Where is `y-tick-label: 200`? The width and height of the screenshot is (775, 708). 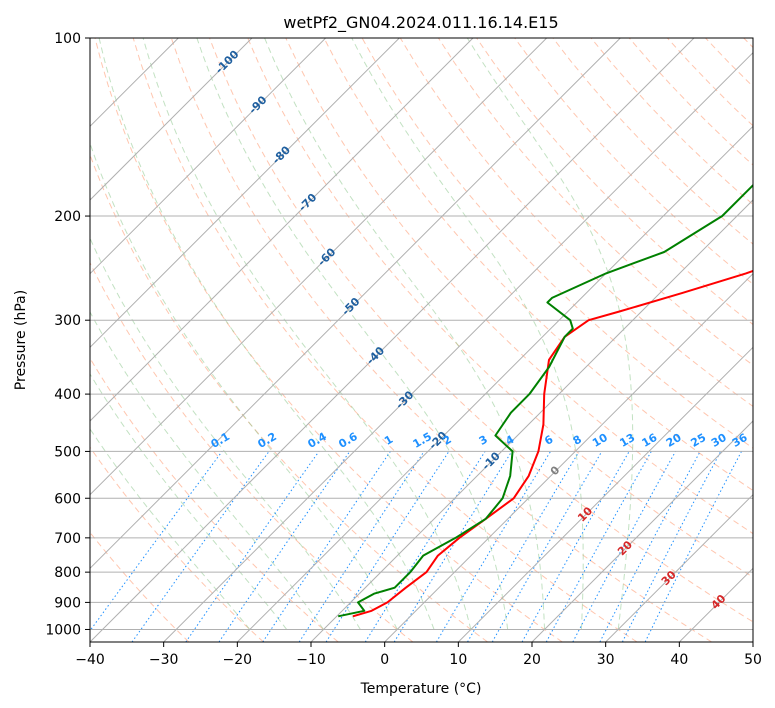
y-tick-label: 200 is located at coordinates (67, 217).